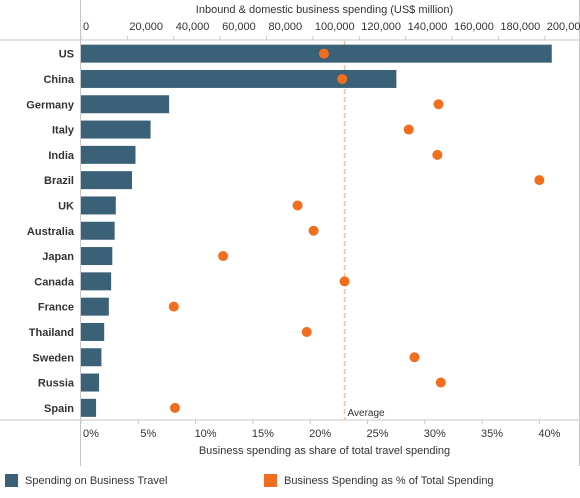  What do you see at coordinates (342, 78) in the screenshot?
I see `dot-china` at bounding box center [342, 78].